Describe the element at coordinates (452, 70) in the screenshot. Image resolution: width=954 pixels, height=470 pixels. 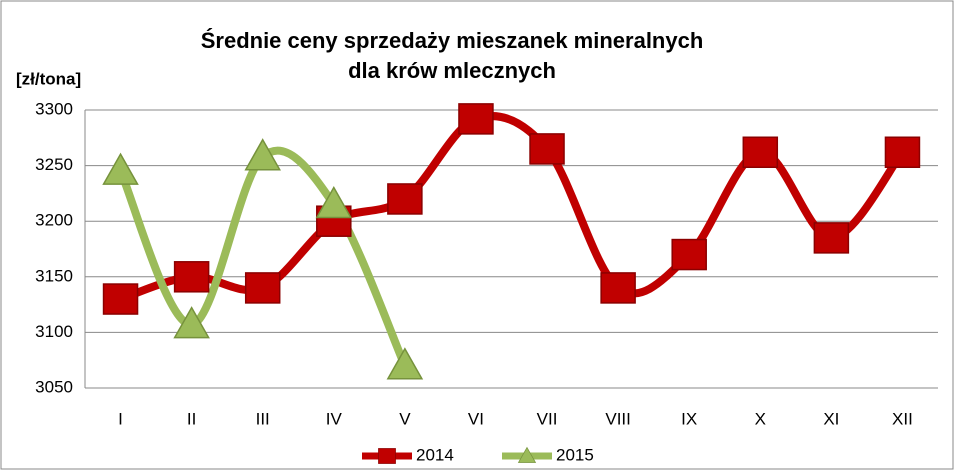
I see `chart-title: dla krów mlecznych` at that location.